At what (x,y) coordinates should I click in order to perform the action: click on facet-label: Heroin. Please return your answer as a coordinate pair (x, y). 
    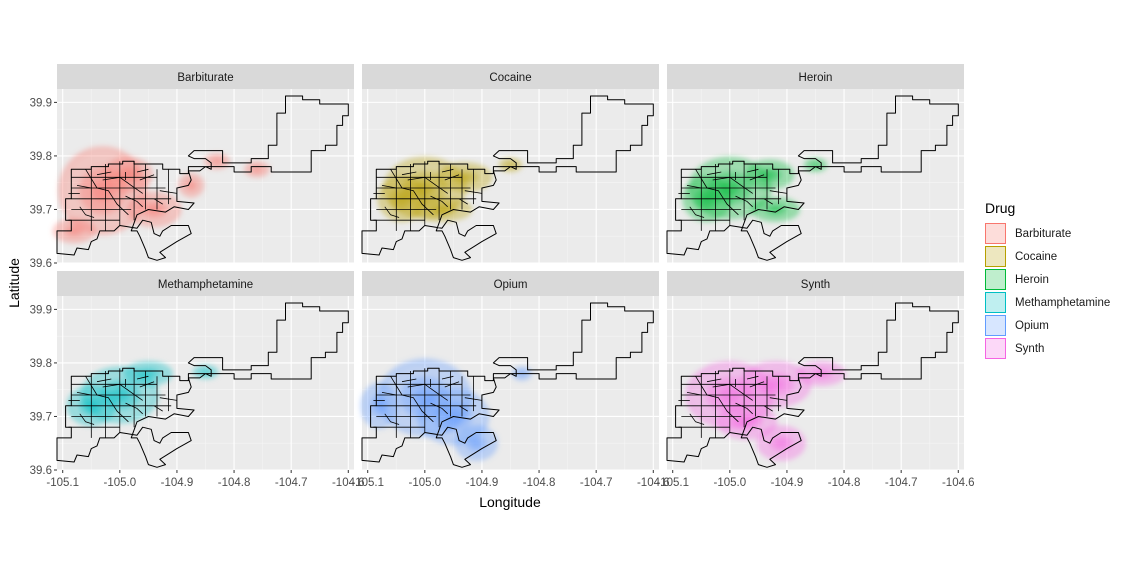
    Looking at the image, I should click on (816, 78).